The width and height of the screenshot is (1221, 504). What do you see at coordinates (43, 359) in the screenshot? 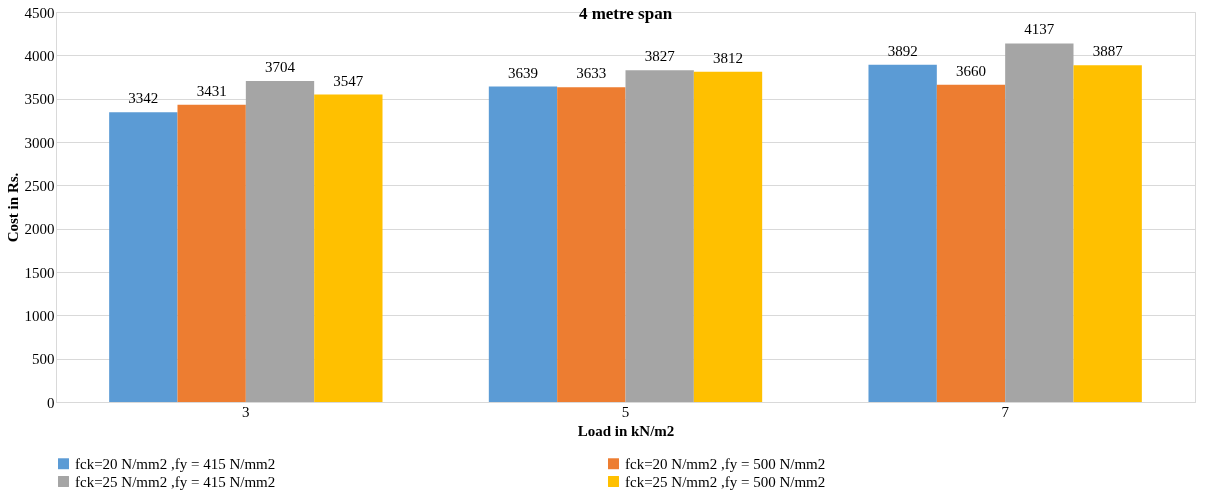
I see `y-tick-label: 500` at bounding box center [43, 359].